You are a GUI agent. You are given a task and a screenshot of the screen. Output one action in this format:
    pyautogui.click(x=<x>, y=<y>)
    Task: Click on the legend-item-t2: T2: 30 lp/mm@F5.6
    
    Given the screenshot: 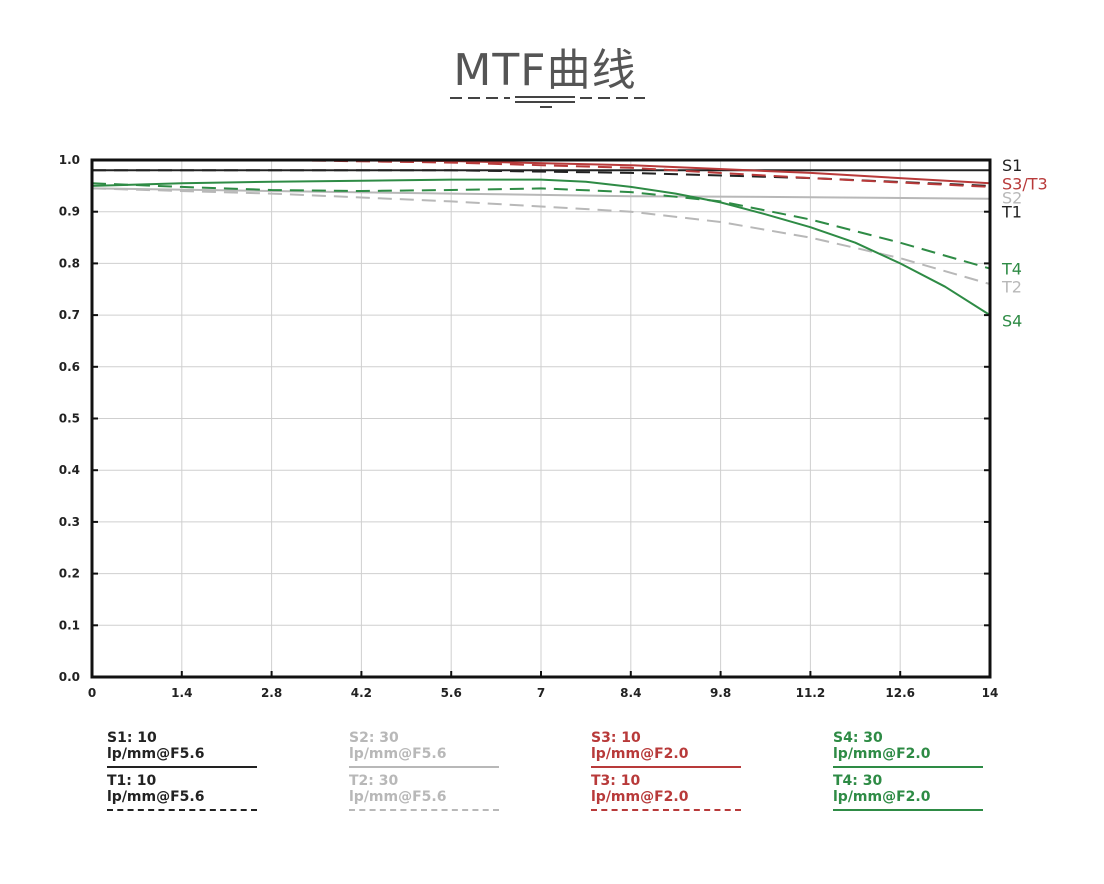 What is the action you would take?
    pyautogui.click(x=424, y=792)
    